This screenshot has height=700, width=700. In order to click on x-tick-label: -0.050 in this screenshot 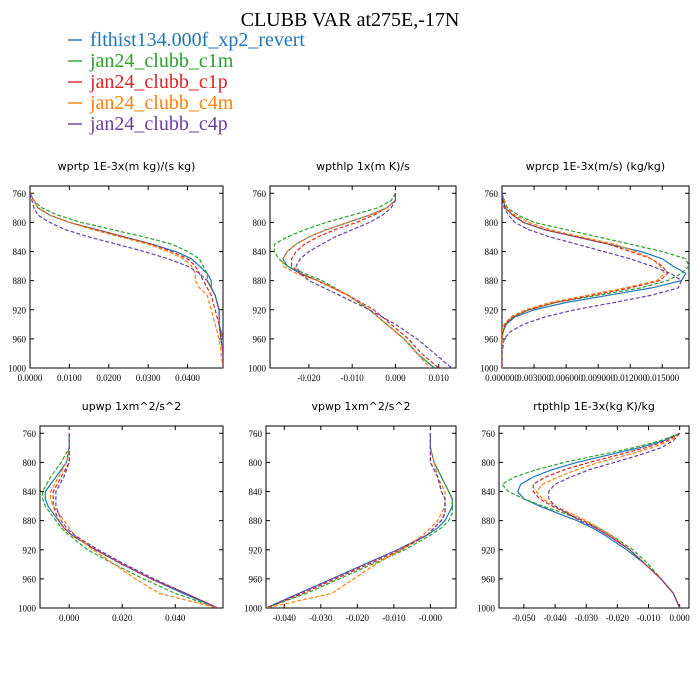, I will do `click(524, 618)`.